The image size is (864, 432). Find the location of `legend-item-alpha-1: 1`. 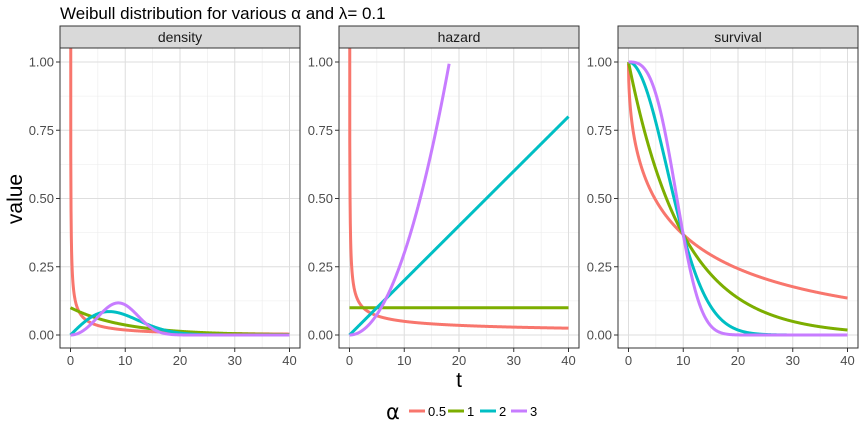

legend-item-alpha-1: 1 is located at coordinates (461, 411).